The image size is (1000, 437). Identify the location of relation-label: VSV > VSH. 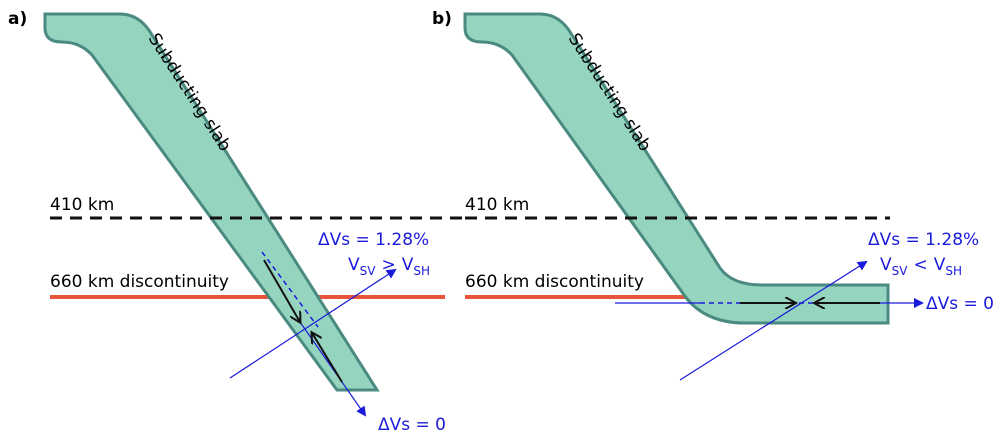
(389, 266).